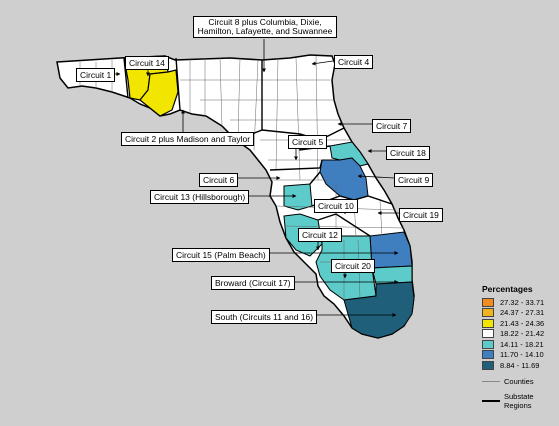  What do you see at coordinates (522, 334) in the screenshot?
I see `legend-item-label: 18.22 - 21.42` at bounding box center [522, 334].